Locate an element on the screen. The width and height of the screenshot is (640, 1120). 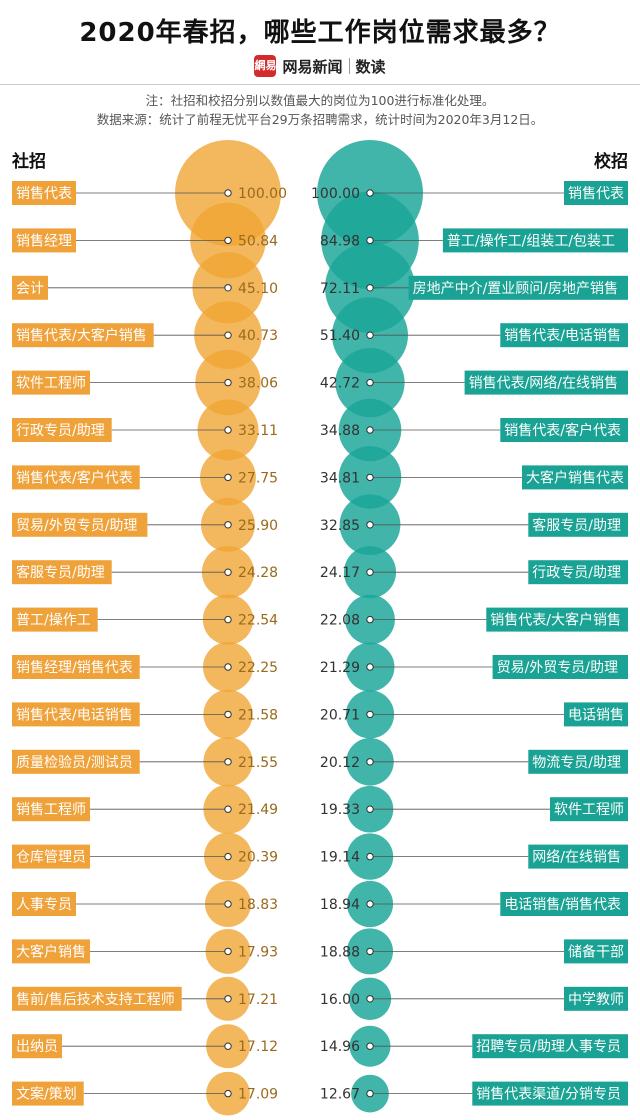
left-value-label: 24.28 is located at coordinates (258, 573).